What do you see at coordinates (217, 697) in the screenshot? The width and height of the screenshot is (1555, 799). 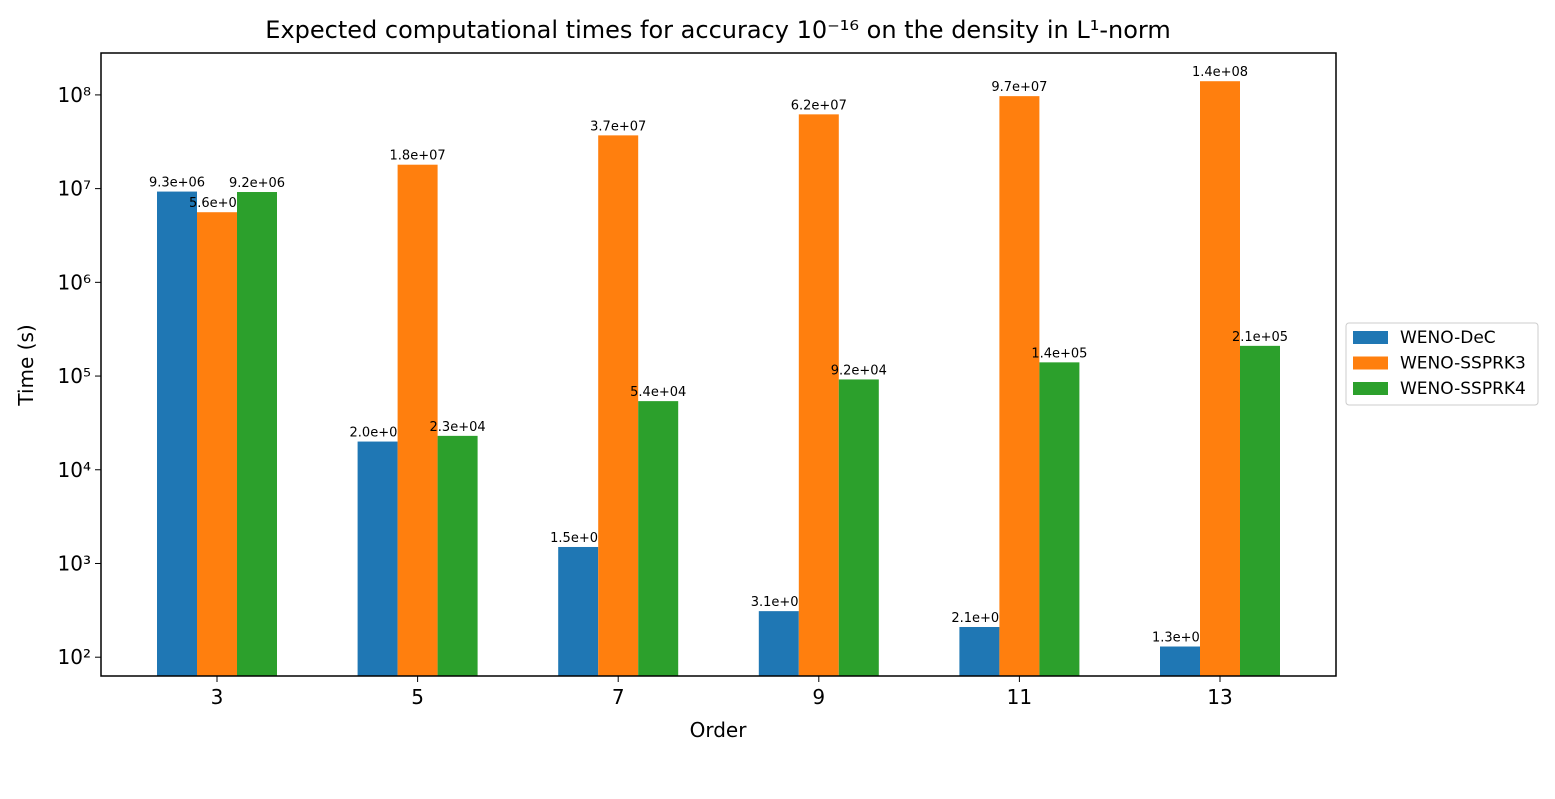 I see `x-tick-label: 3` at bounding box center [217, 697].